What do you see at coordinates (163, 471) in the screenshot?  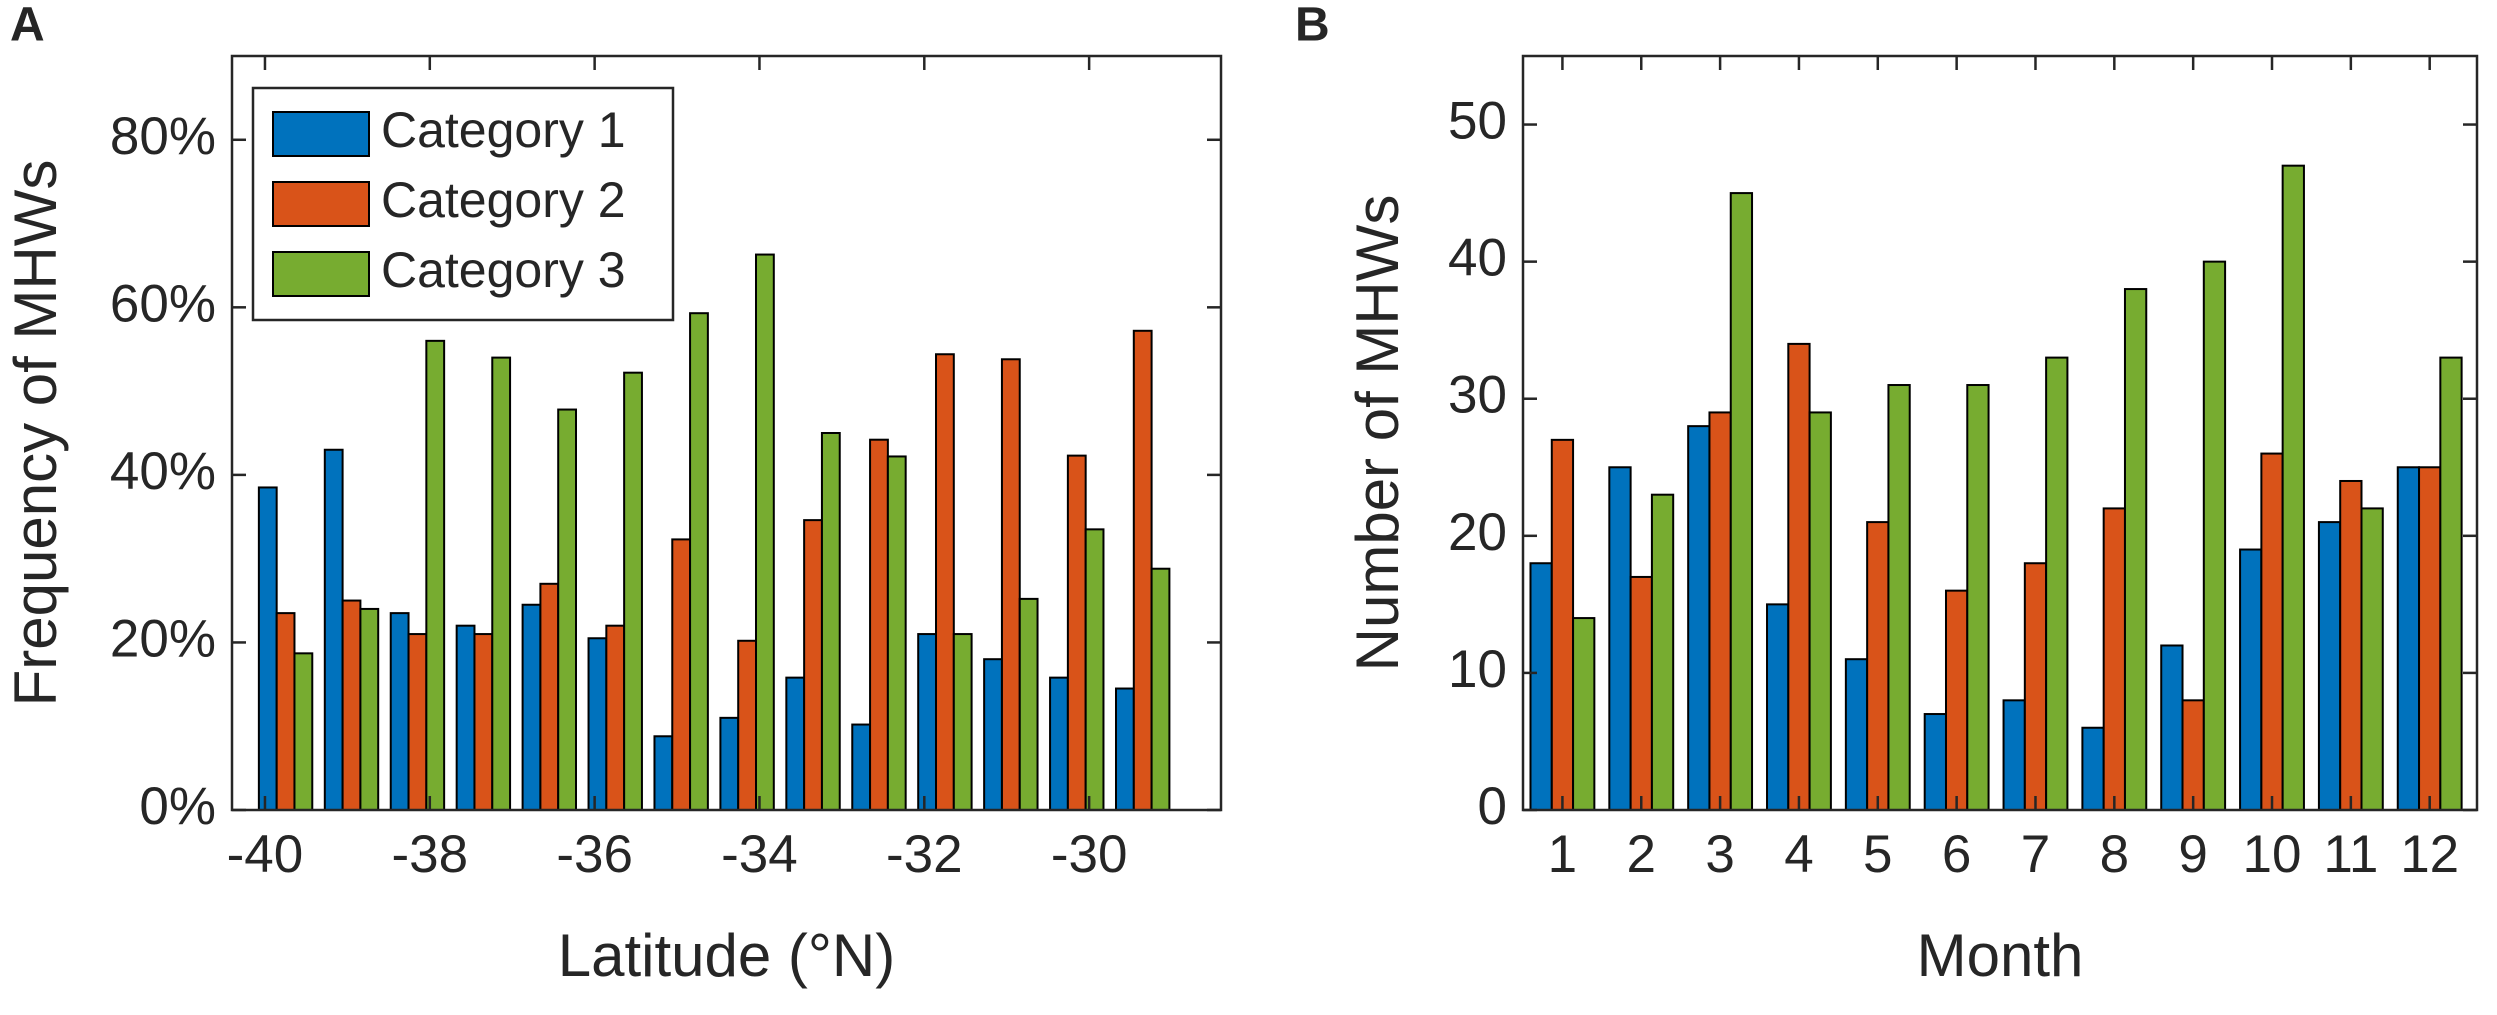 I see `y-tick-label: 40%` at bounding box center [163, 471].